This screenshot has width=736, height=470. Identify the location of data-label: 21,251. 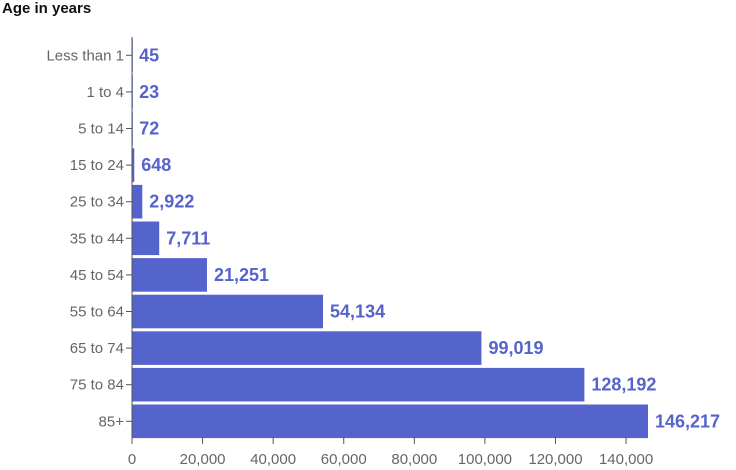
(241, 275).